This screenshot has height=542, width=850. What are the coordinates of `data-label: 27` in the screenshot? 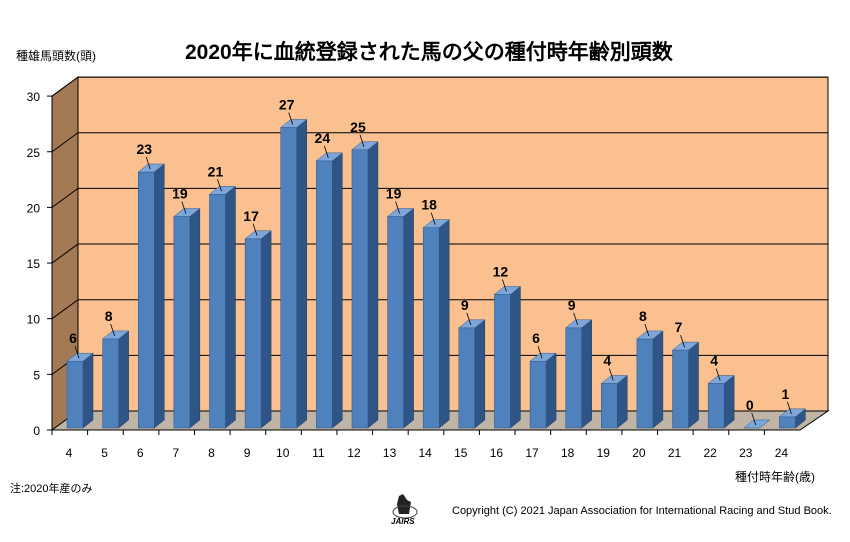 It's located at (287, 104).